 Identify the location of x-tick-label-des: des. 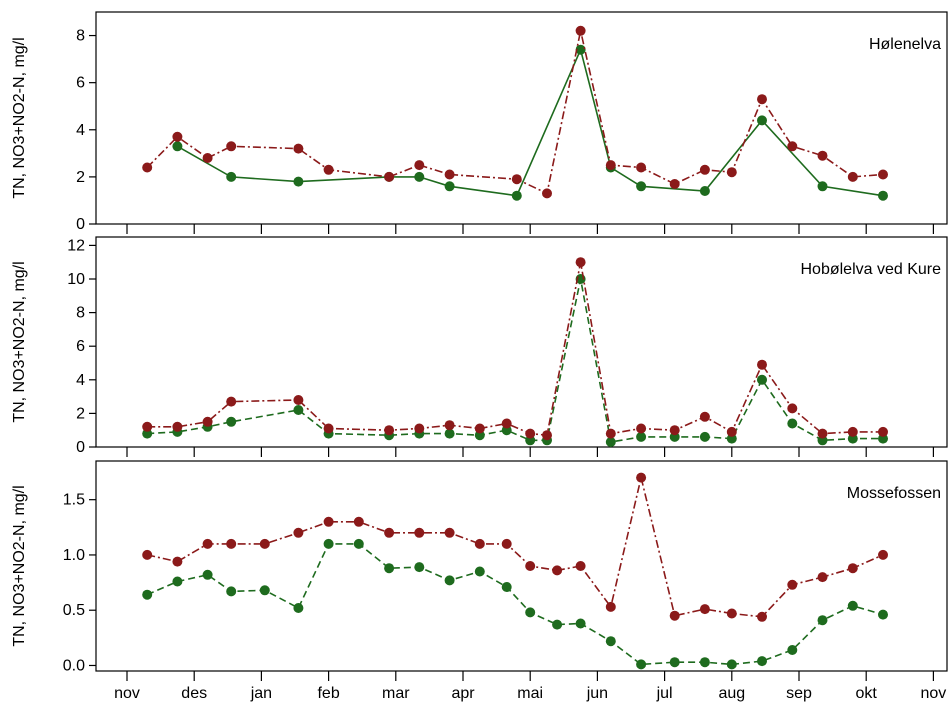
(194, 693).